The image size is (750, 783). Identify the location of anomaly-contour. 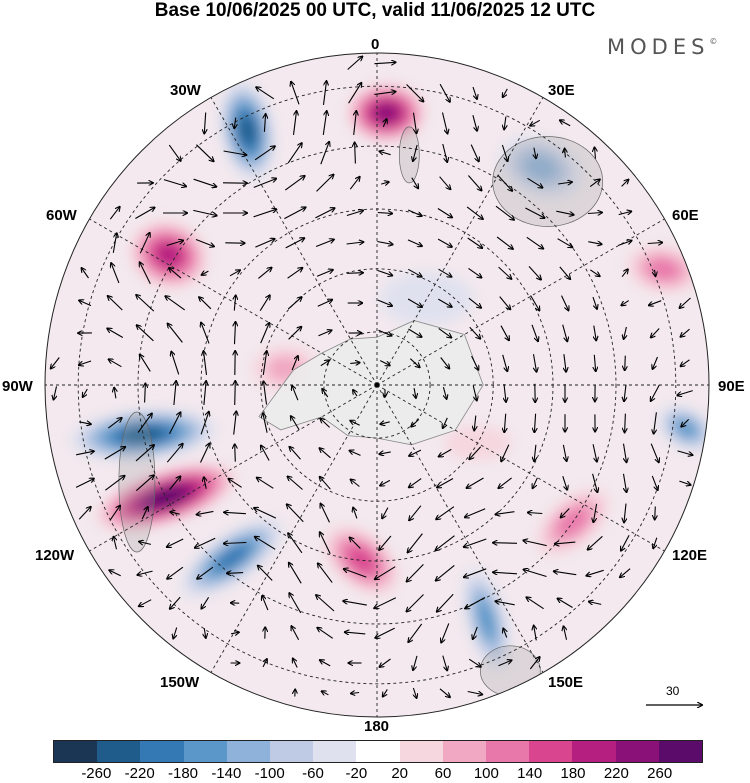
(486, 619).